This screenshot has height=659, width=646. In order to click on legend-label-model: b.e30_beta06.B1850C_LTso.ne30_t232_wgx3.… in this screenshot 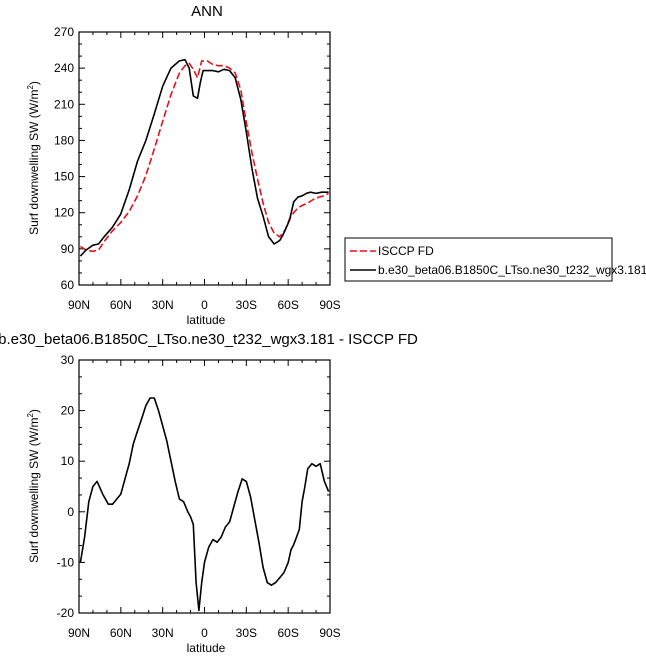, I will do `click(512, 270)`.